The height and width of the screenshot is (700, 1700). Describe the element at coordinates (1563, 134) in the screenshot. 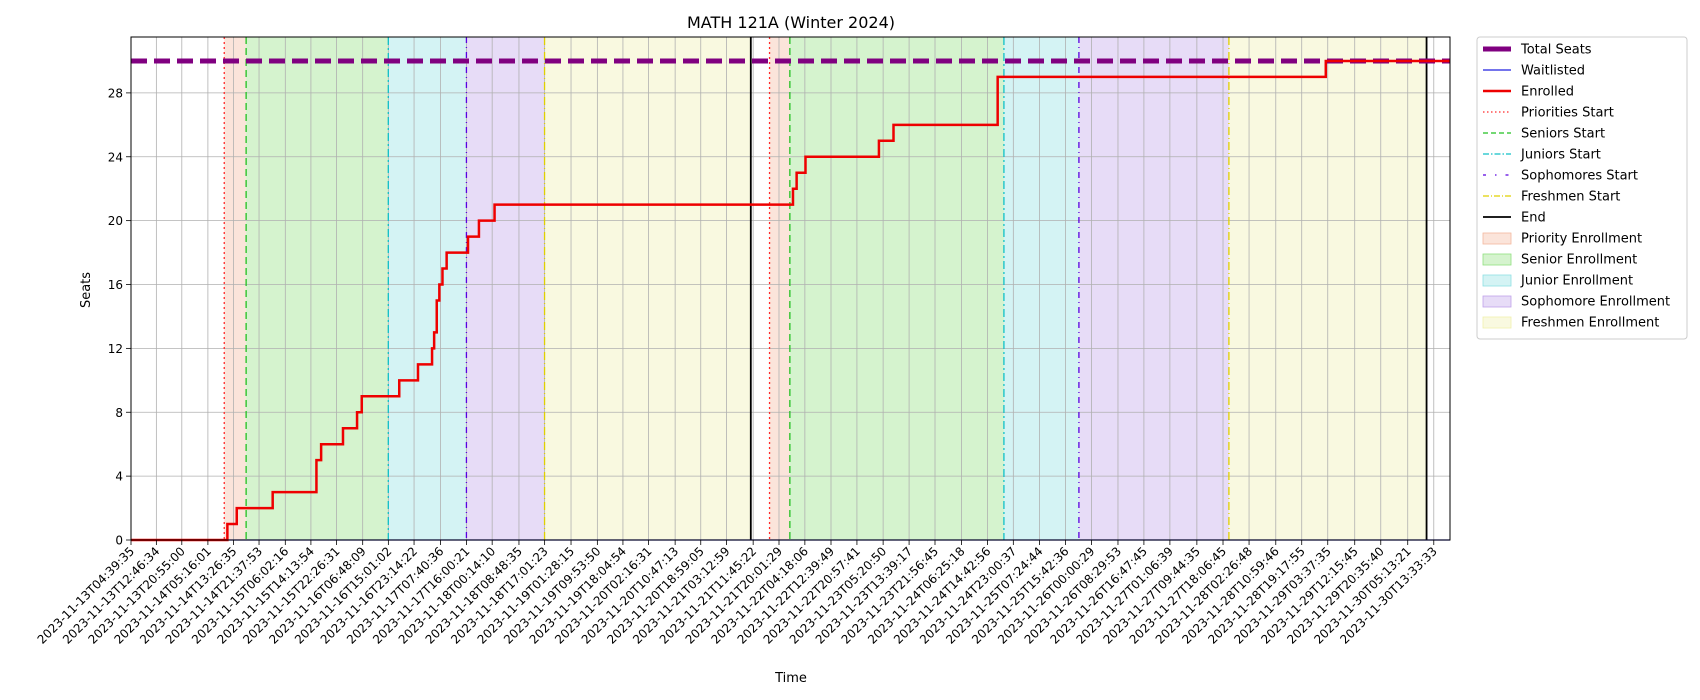

I see `legend-label: Seniors Start` at that location.